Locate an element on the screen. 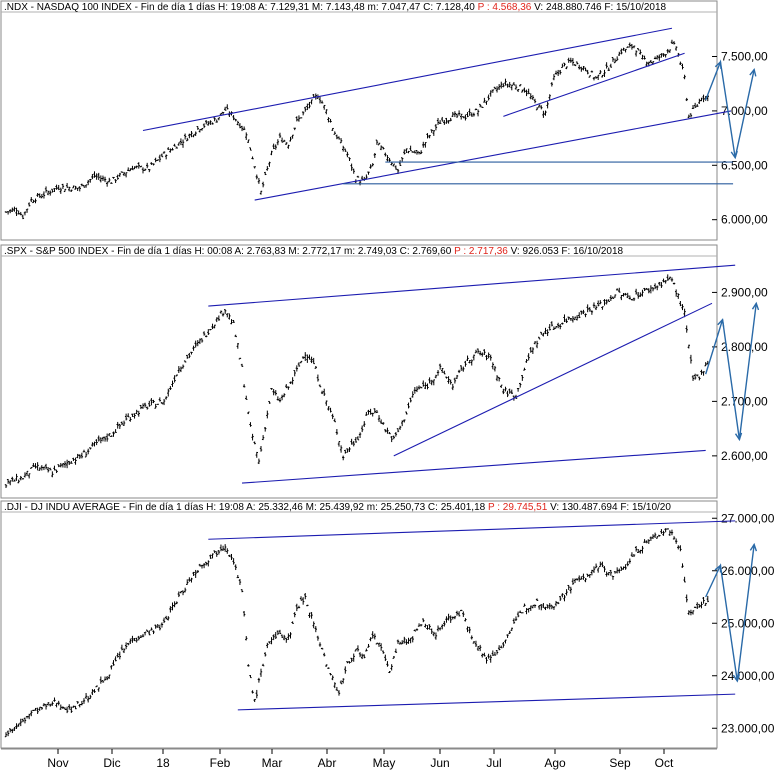 The height and width of the screenshot is (770, 780). x-tick-label: Nov is located at coordinates (57, 763).